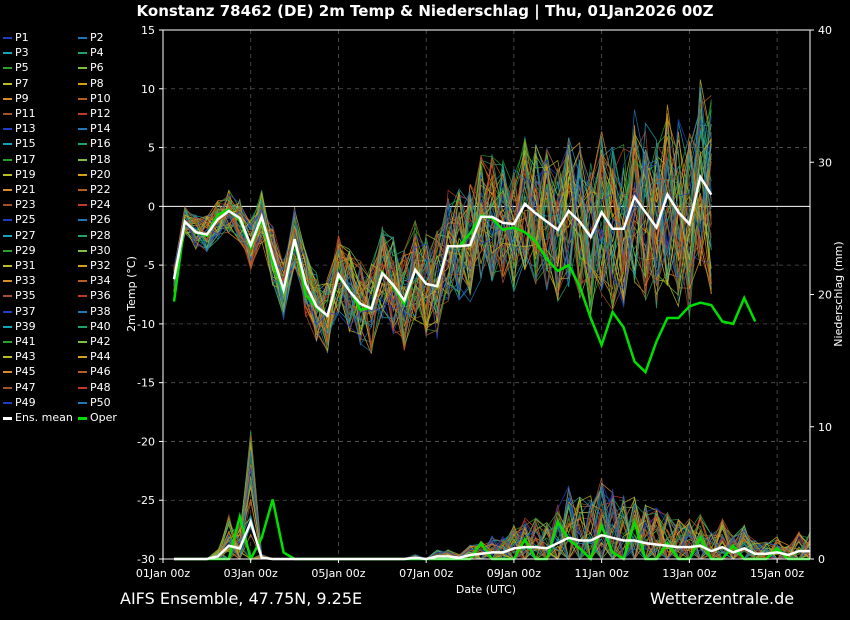 This screenshot has width=850, height=620. What do you see at coordinates (100, 159) in the screenshot?
I see `legend-label: P18` at bounding box center [100, 159].